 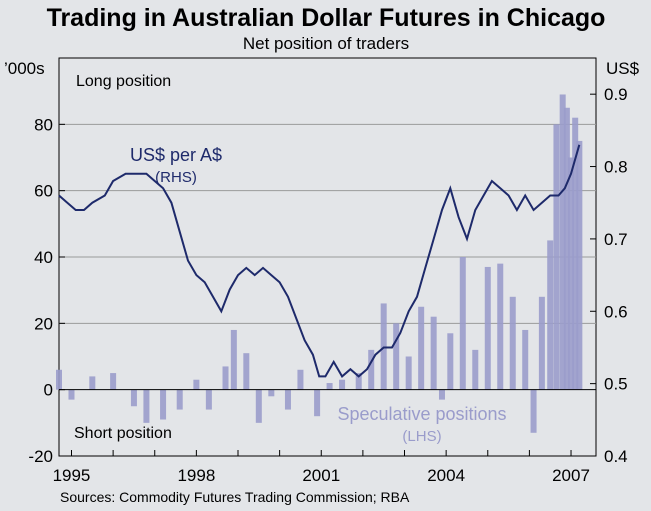 What do you see at coordinates (123, 433) in the screenshot?
I see `short-position-label: Short position` at bounding box center [123, 433].